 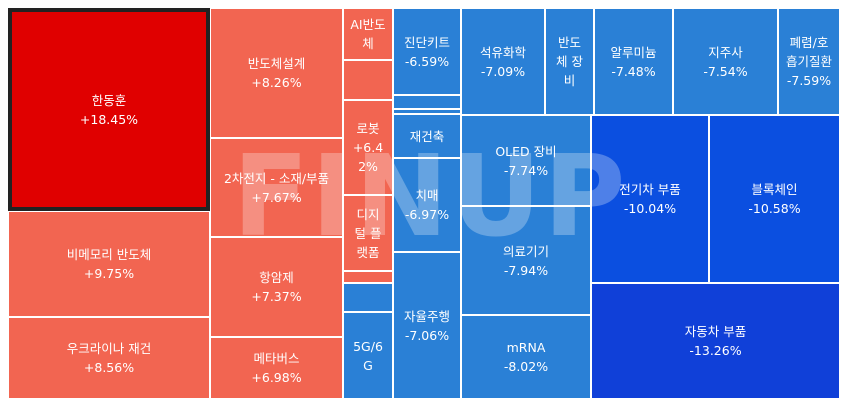 I want to click on tile-change-value: -7.48%, so click(x=633, y=71).